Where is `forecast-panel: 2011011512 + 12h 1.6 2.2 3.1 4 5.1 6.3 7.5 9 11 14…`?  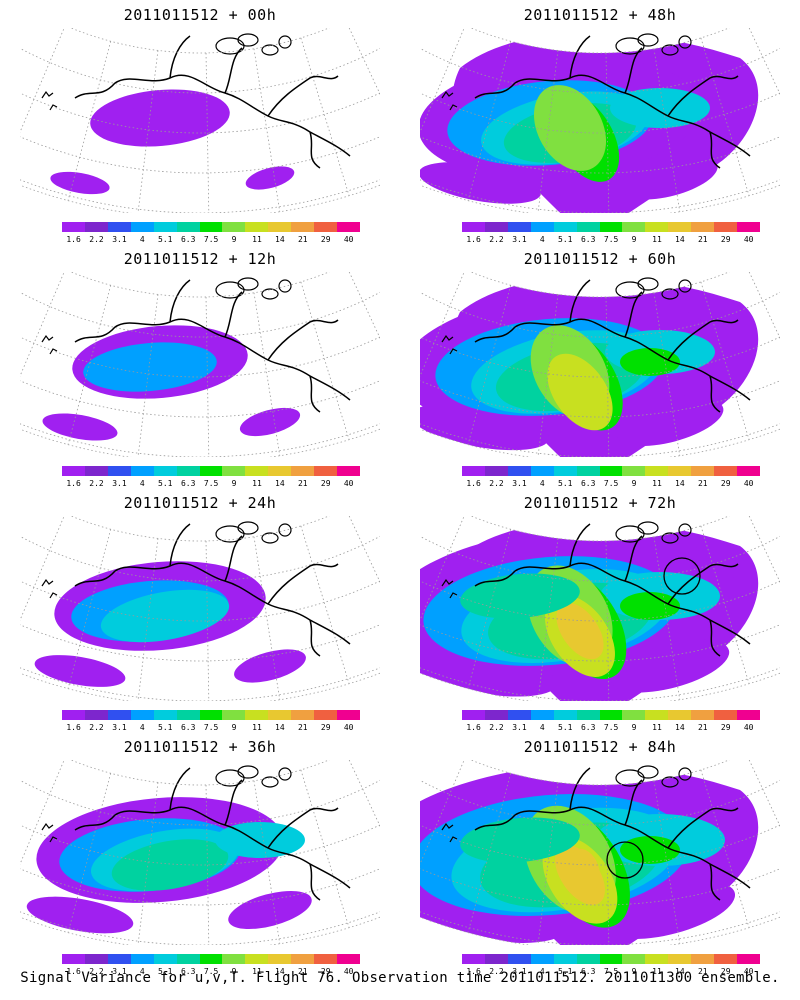
forecast-panel: 2011011512 + 12h 1.6 2.2 3.1 4 5.1 6.3 7.5 9 11 14… is located at coordinates (200, 368).